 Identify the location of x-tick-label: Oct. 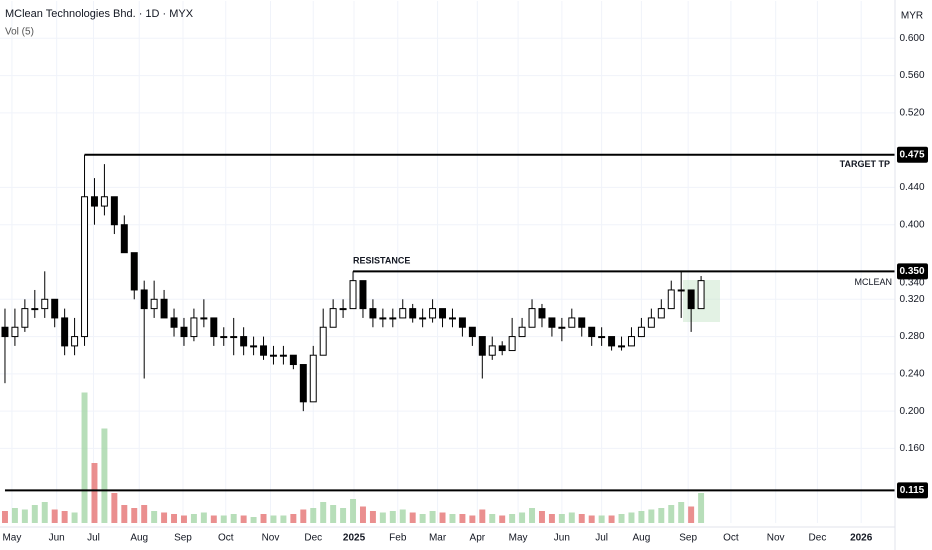
(731, 538).